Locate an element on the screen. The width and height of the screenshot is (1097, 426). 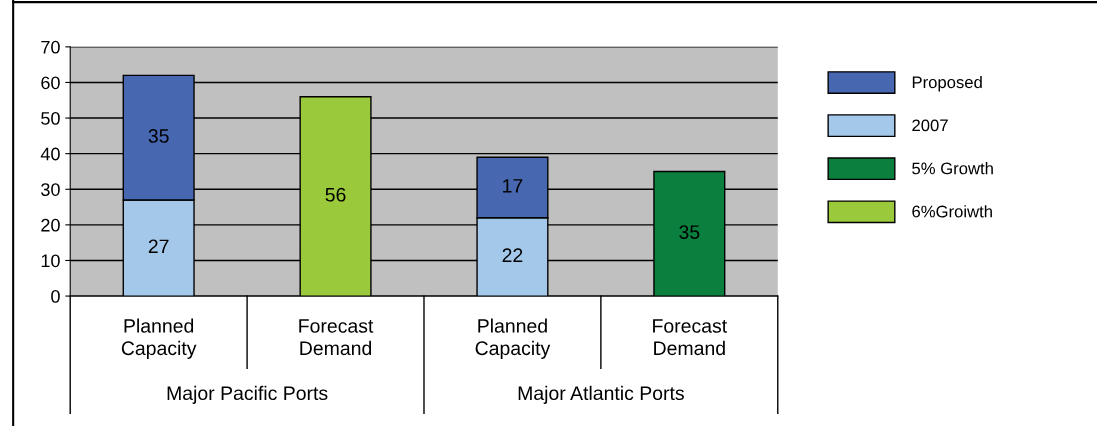
data-label: 22 is located at coordinates (512, 255).